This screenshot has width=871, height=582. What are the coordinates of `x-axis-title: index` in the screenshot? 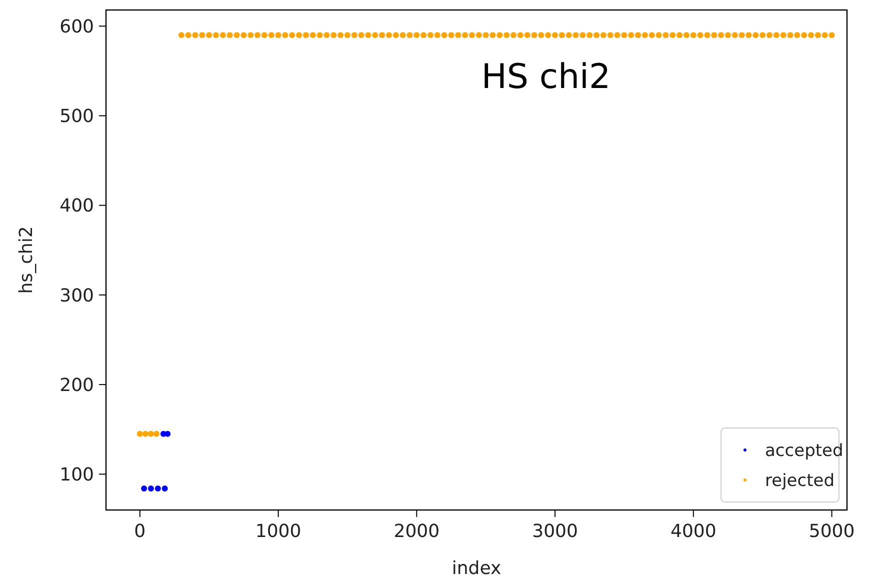 It's located at (477, 568).